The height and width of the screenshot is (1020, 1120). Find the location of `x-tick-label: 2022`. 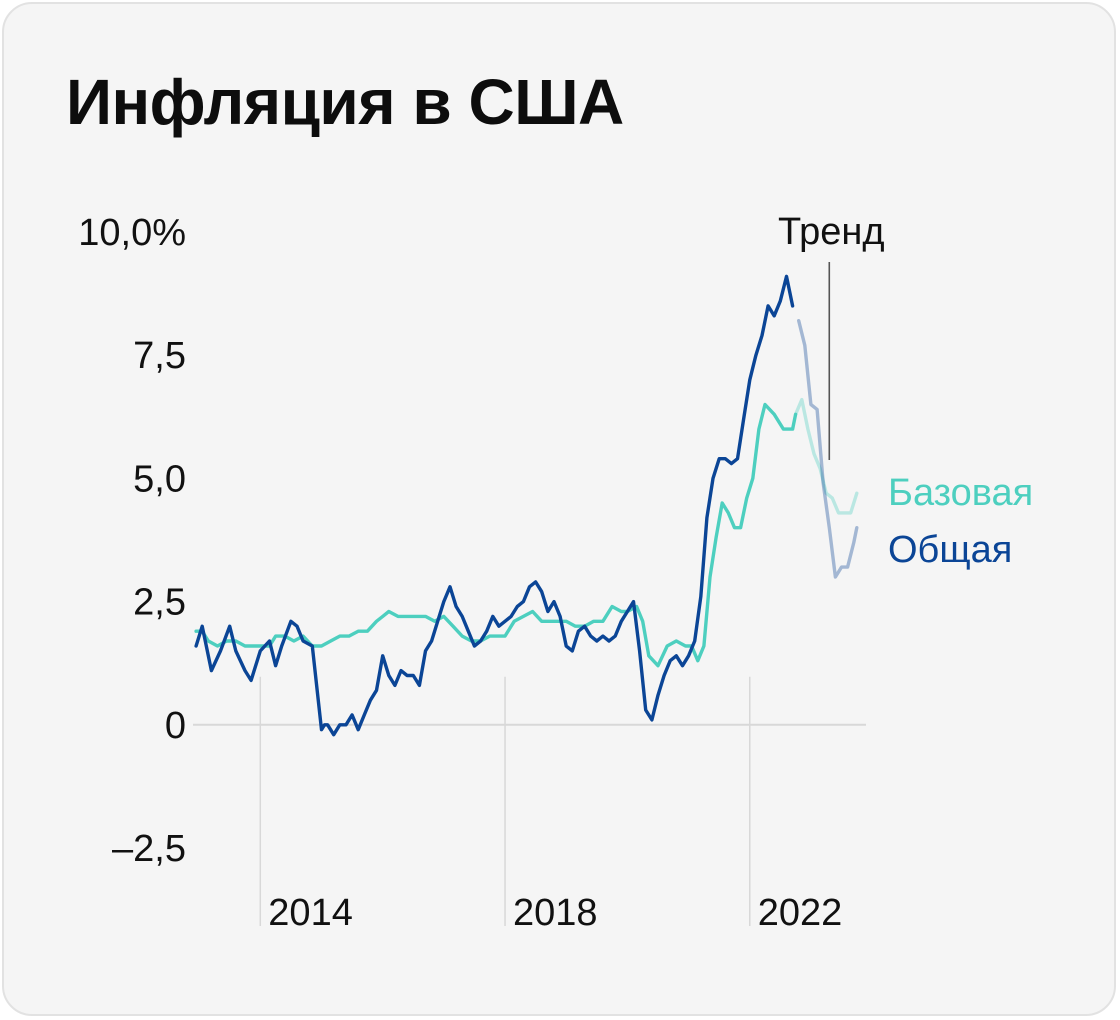

x-tick-label: 2022 is located at coordinates (800, 913).